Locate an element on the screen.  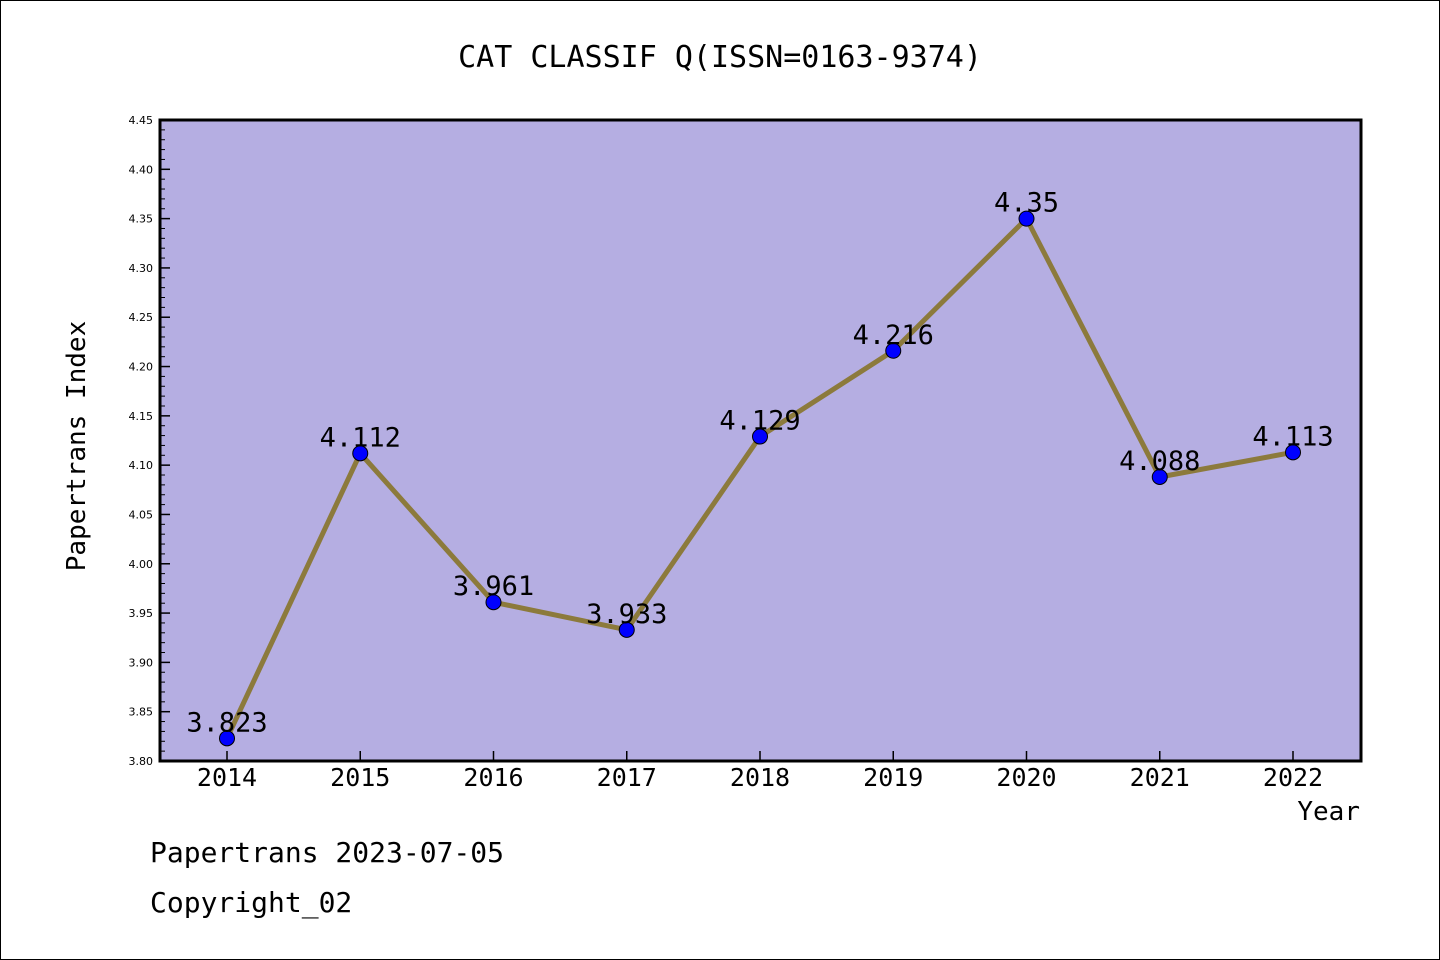
y-tick-label: 3.85 is located at coordinates (141, 712).